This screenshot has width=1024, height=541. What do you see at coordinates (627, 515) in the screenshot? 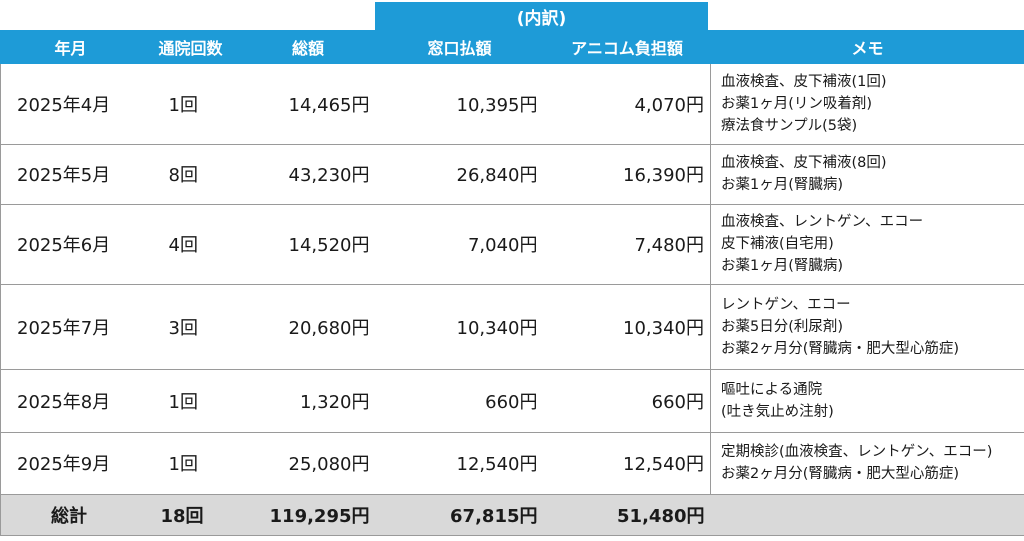
I see `totals-anicom-share: 51,480円` at bounding box center [627, 515].